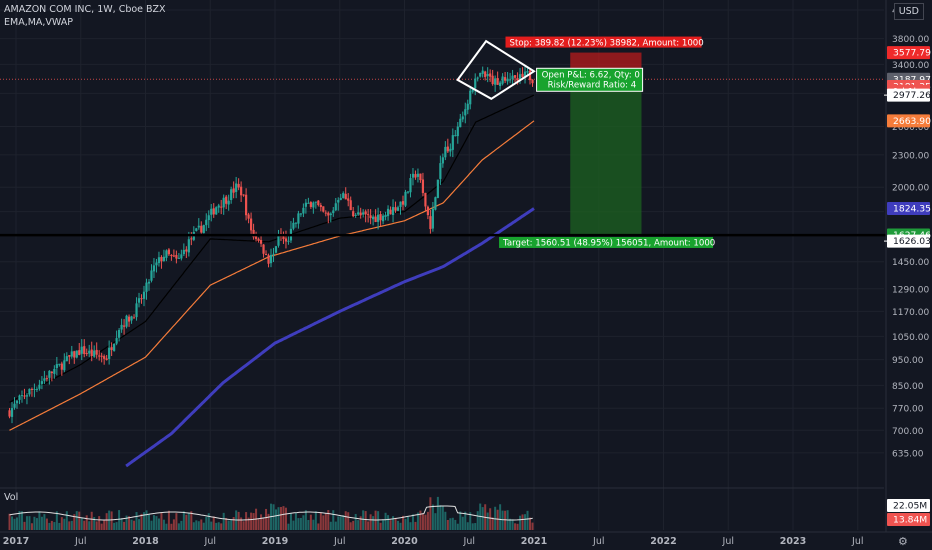  What do you see at coordinates (908, 11) in the screenshot?
I see `currency-button: USD` at bounding box center [908, 11].